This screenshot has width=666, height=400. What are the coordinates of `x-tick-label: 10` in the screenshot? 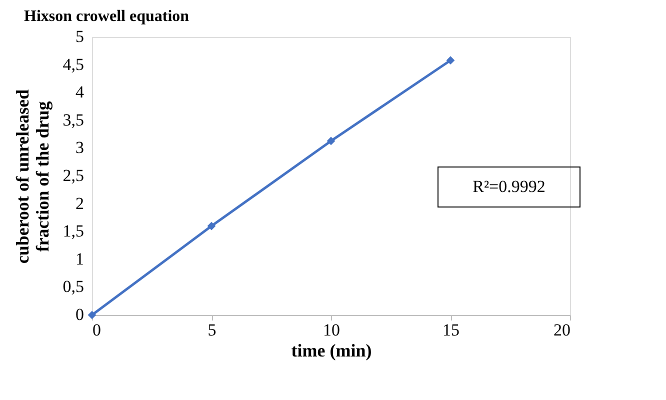 It's located at (331, 330).